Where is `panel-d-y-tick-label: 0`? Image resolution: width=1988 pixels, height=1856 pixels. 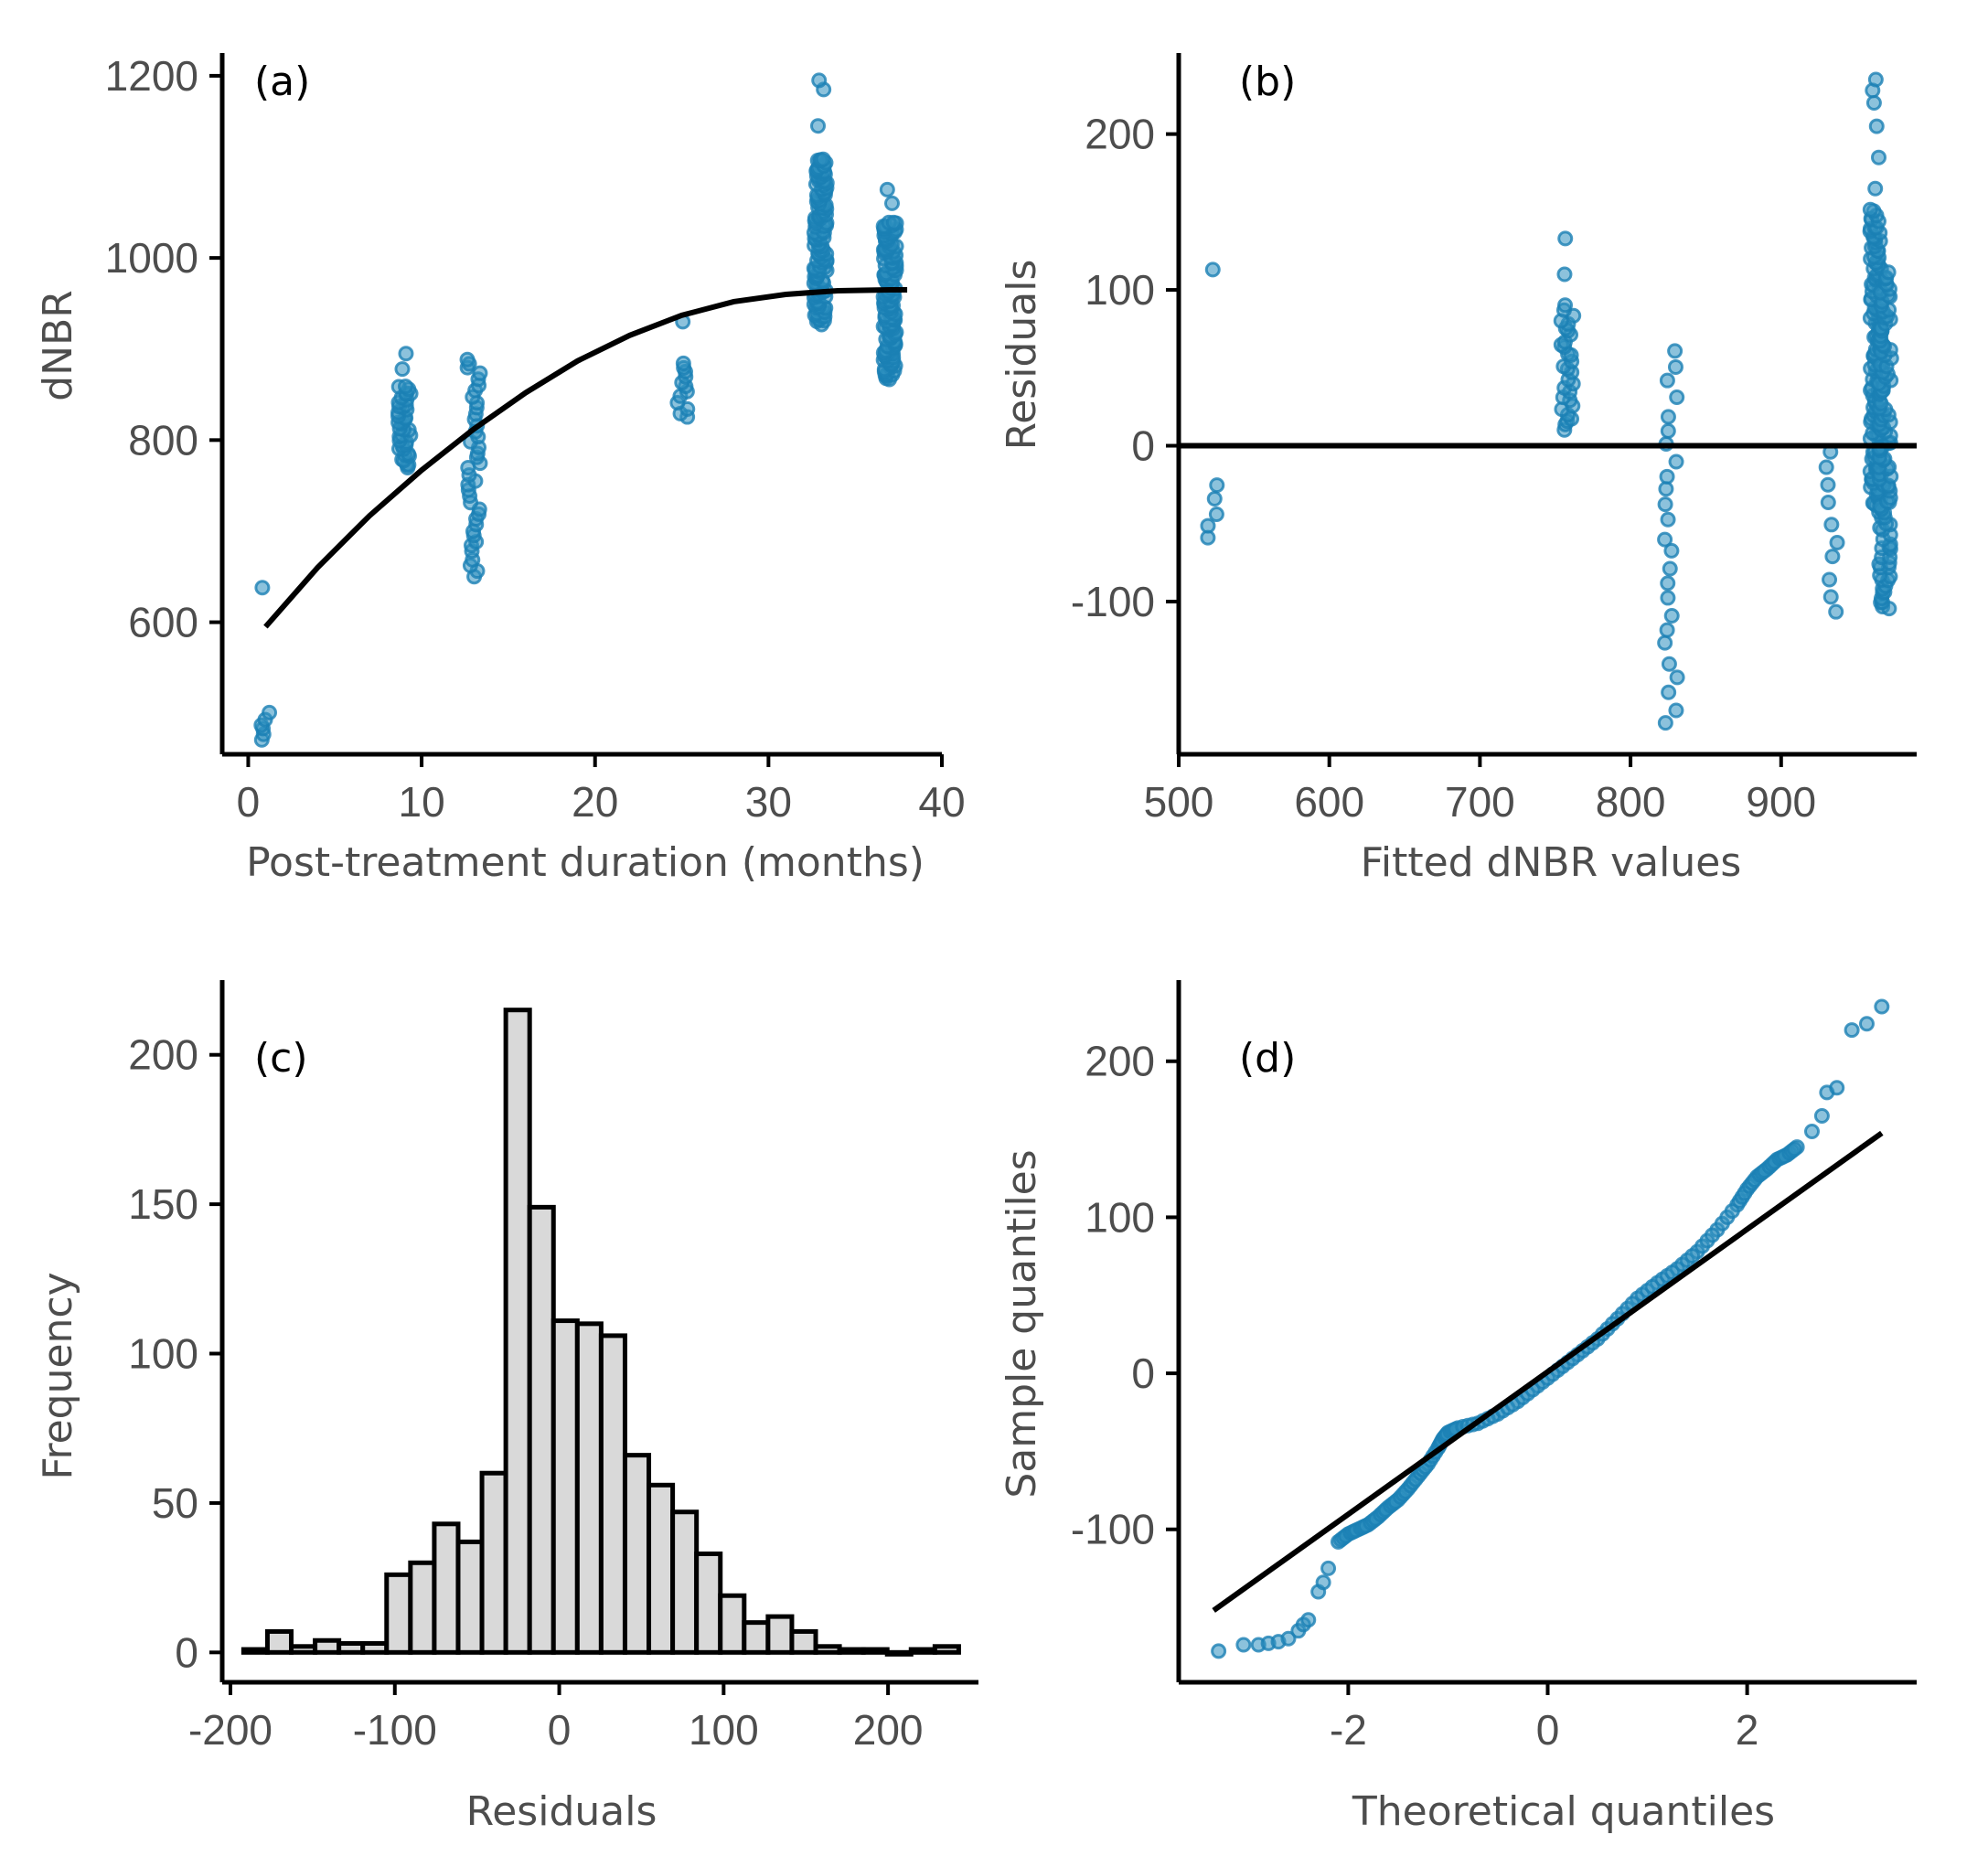
panel-d-y-tick-label: 0 is located at coordinates (1143, 1373).